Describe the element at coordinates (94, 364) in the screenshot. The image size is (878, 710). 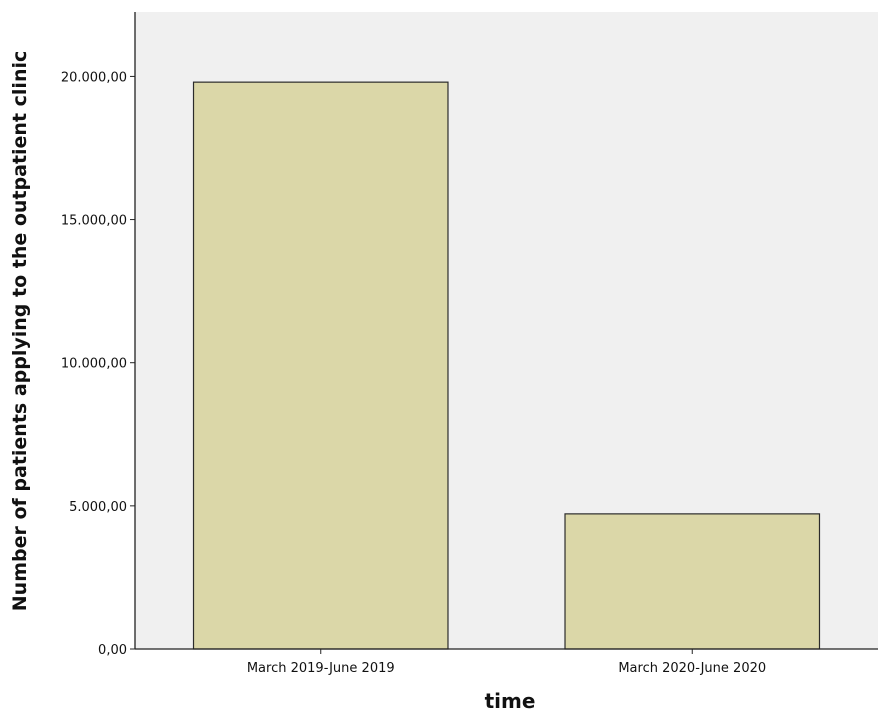
I see `y-tick-label: 10.000,00` at that location.